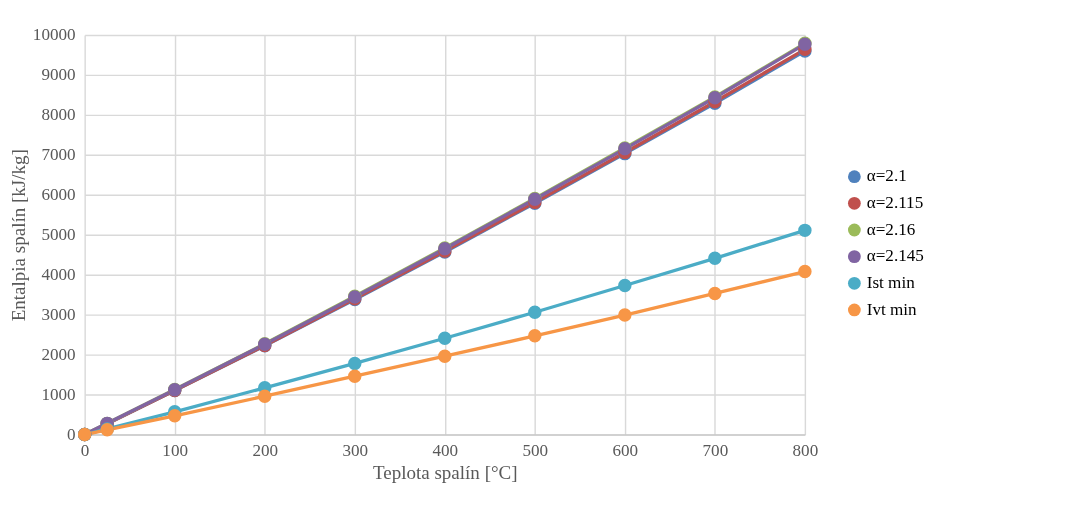  What do you see at coordinates (58, 234) in the screenshot?
I see `y-tick-label: 5000` at bounding box center [58, 234].